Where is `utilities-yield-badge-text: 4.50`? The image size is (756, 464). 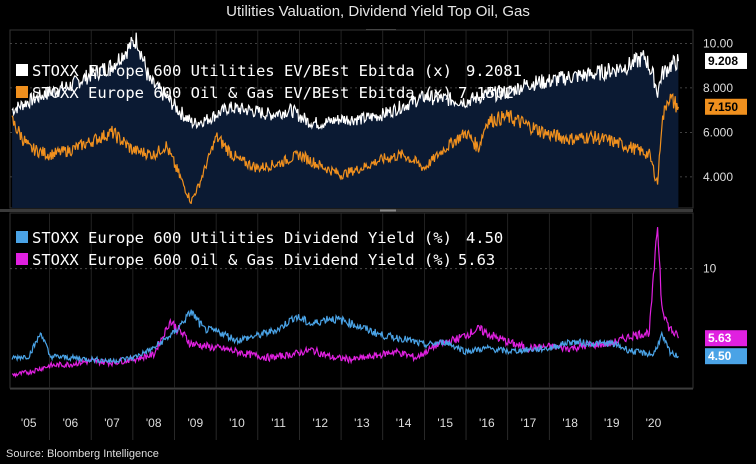 utilities-yield-badge-text: 4.50 is located at coordinates (720, 356).